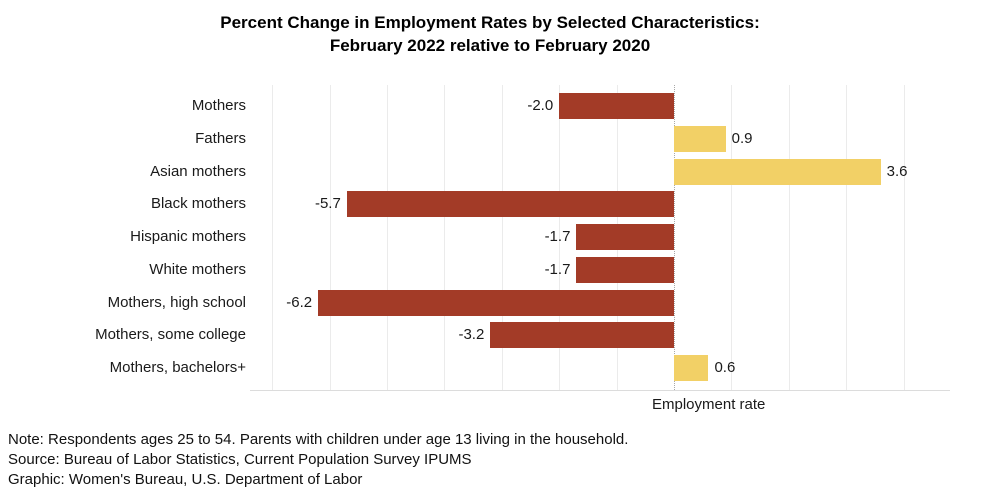  I want to click on category-label: Asian mothers, so click(198, 171).